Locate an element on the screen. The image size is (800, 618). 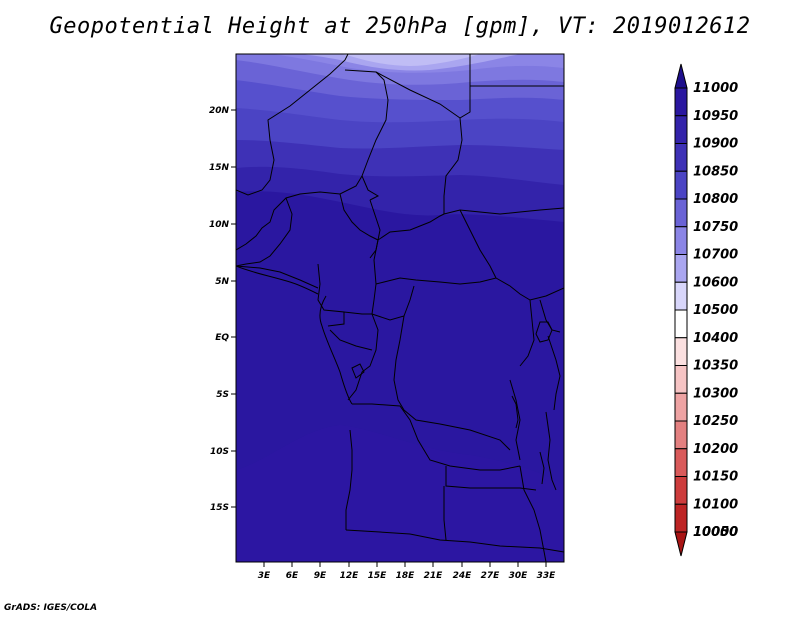
lakes is located at coordinates (452, 403).